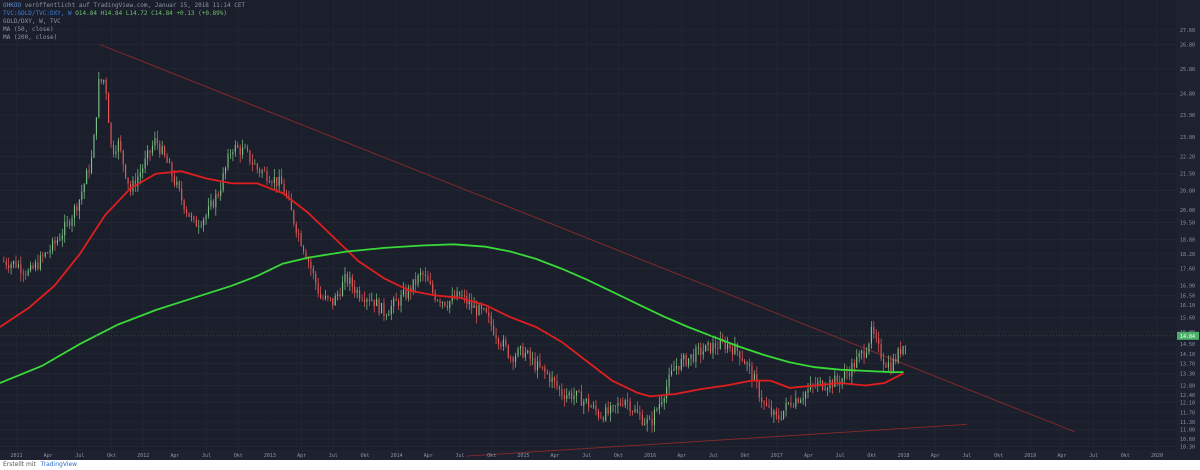 The height and width of the screenshot is (470, 1200). Describe the element at coordinates (1187, 365) in the screenshot. I see `price-tick-label: 13.70` at that location.